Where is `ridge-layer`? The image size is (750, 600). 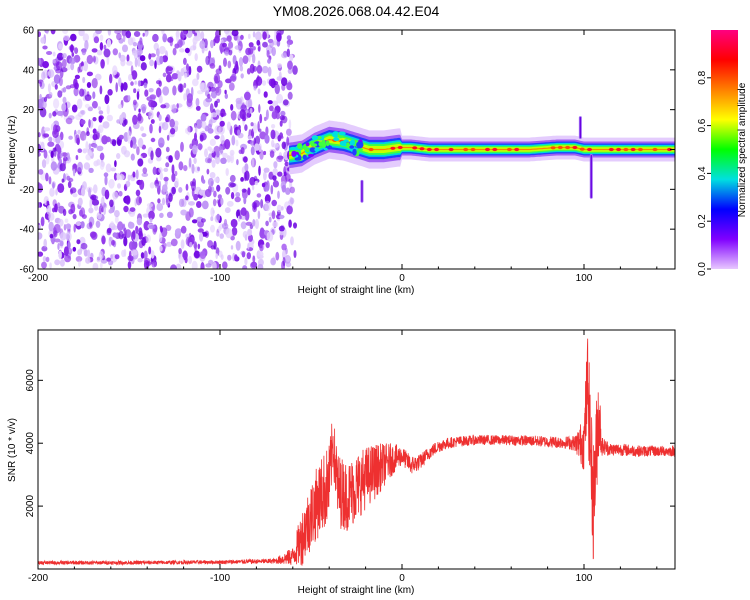 ridge-layer is located at coordinates (482, 147).